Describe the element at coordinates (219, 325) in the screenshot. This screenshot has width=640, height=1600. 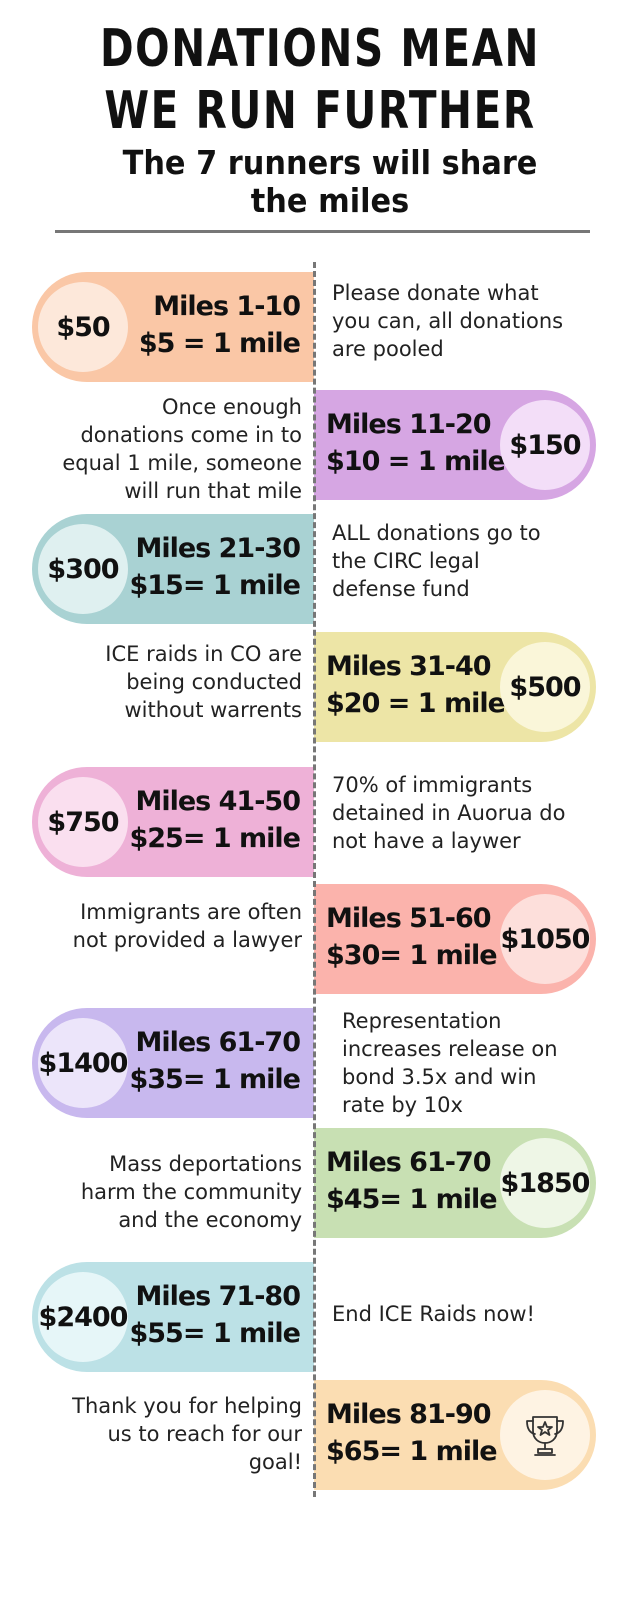
I see `tier-miles-block: Miles 1-10 $5 = 1 mile` at that location.